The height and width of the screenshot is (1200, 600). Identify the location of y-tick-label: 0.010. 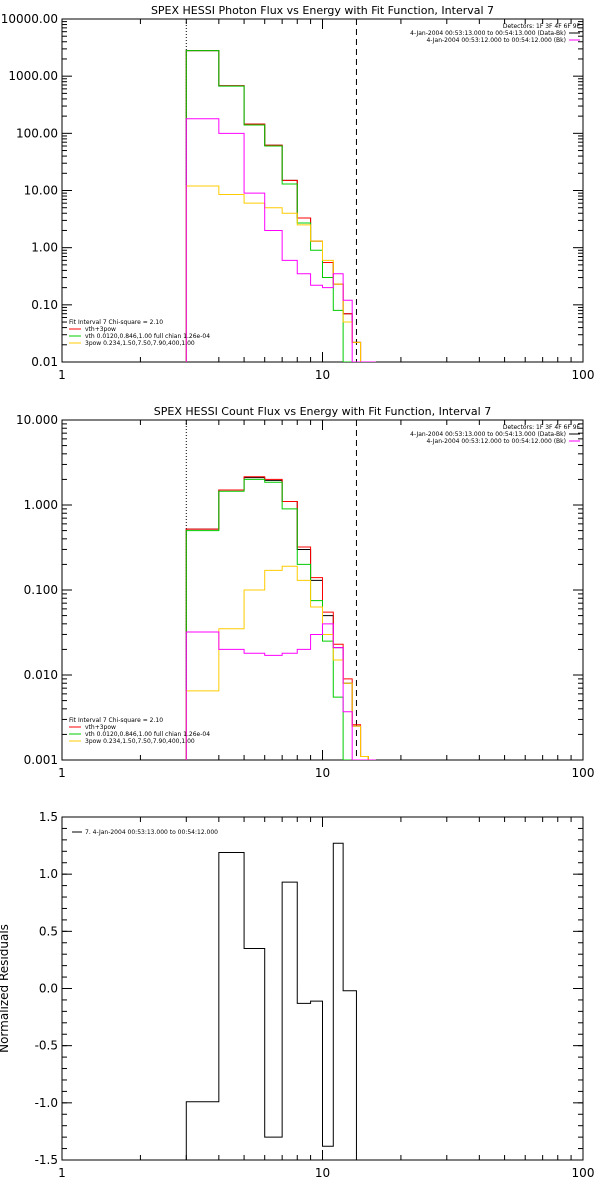
(41, 675).